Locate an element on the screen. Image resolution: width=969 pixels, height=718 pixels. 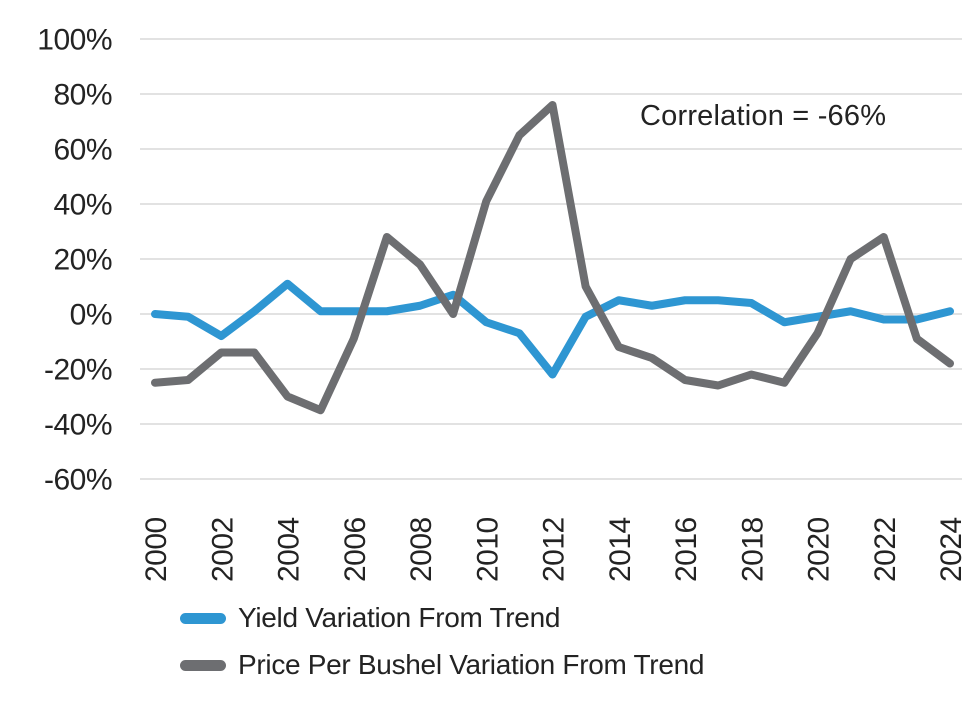
x-axis-tick-label: 2014 is located at coordinates (620, 549).